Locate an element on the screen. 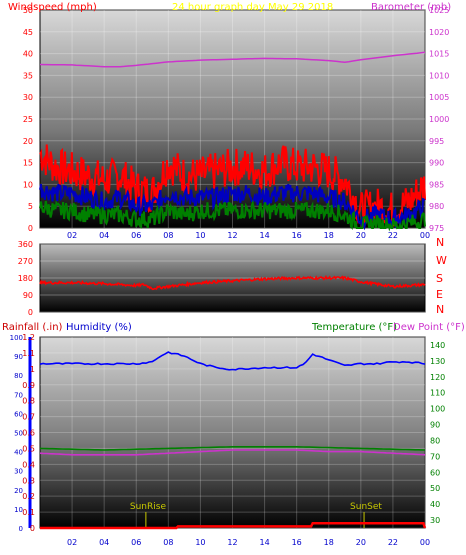 The height and width of the screenshot is (555, 466). temperature-tick-label: 130 is located at coordinates (437, 361).